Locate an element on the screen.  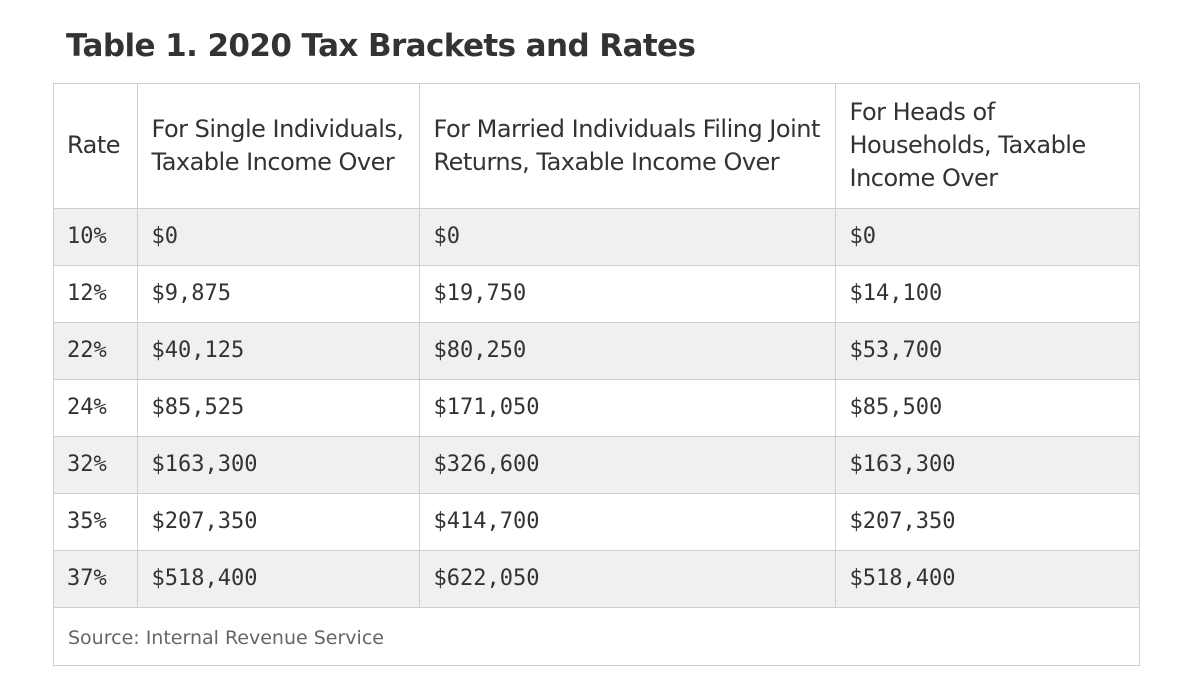
married-joint-cell: $171,050 is located at coordinates (626, 408).